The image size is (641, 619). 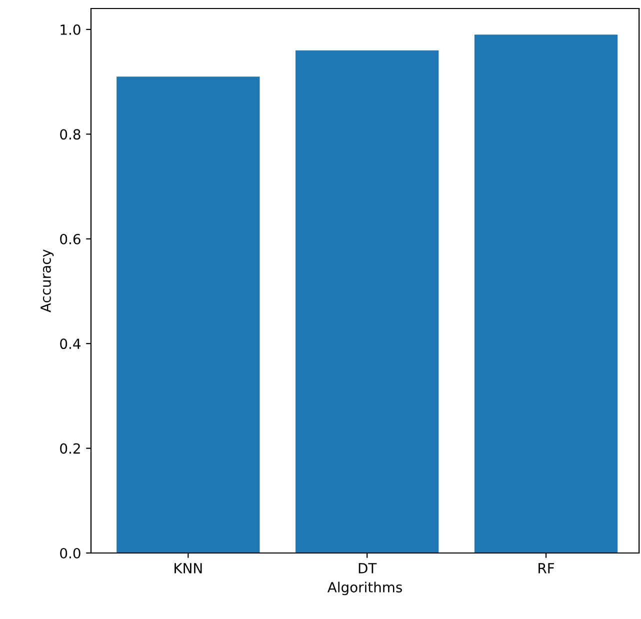 What do you see at coordinates (70, 29) in the screenshot?
I see `y-tick-label: 1.0` at bounding box center [70, 29].